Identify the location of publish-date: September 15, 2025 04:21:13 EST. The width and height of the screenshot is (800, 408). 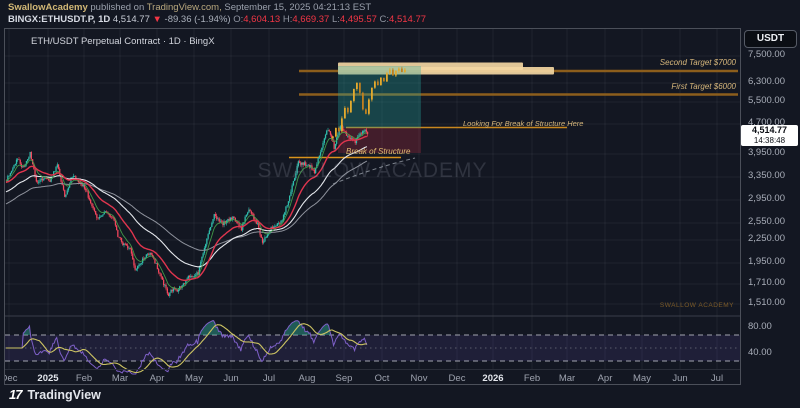
(296, 7).